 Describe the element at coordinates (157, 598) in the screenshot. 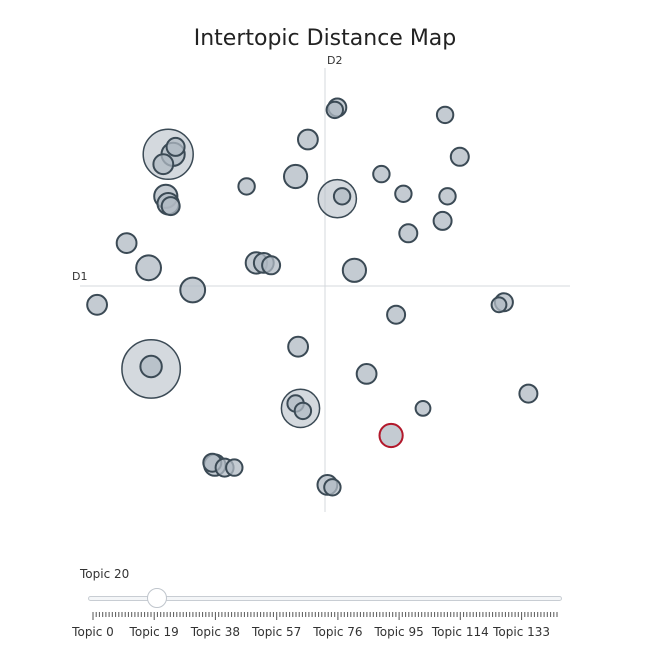

I see `topic-slider-handle` at that location.